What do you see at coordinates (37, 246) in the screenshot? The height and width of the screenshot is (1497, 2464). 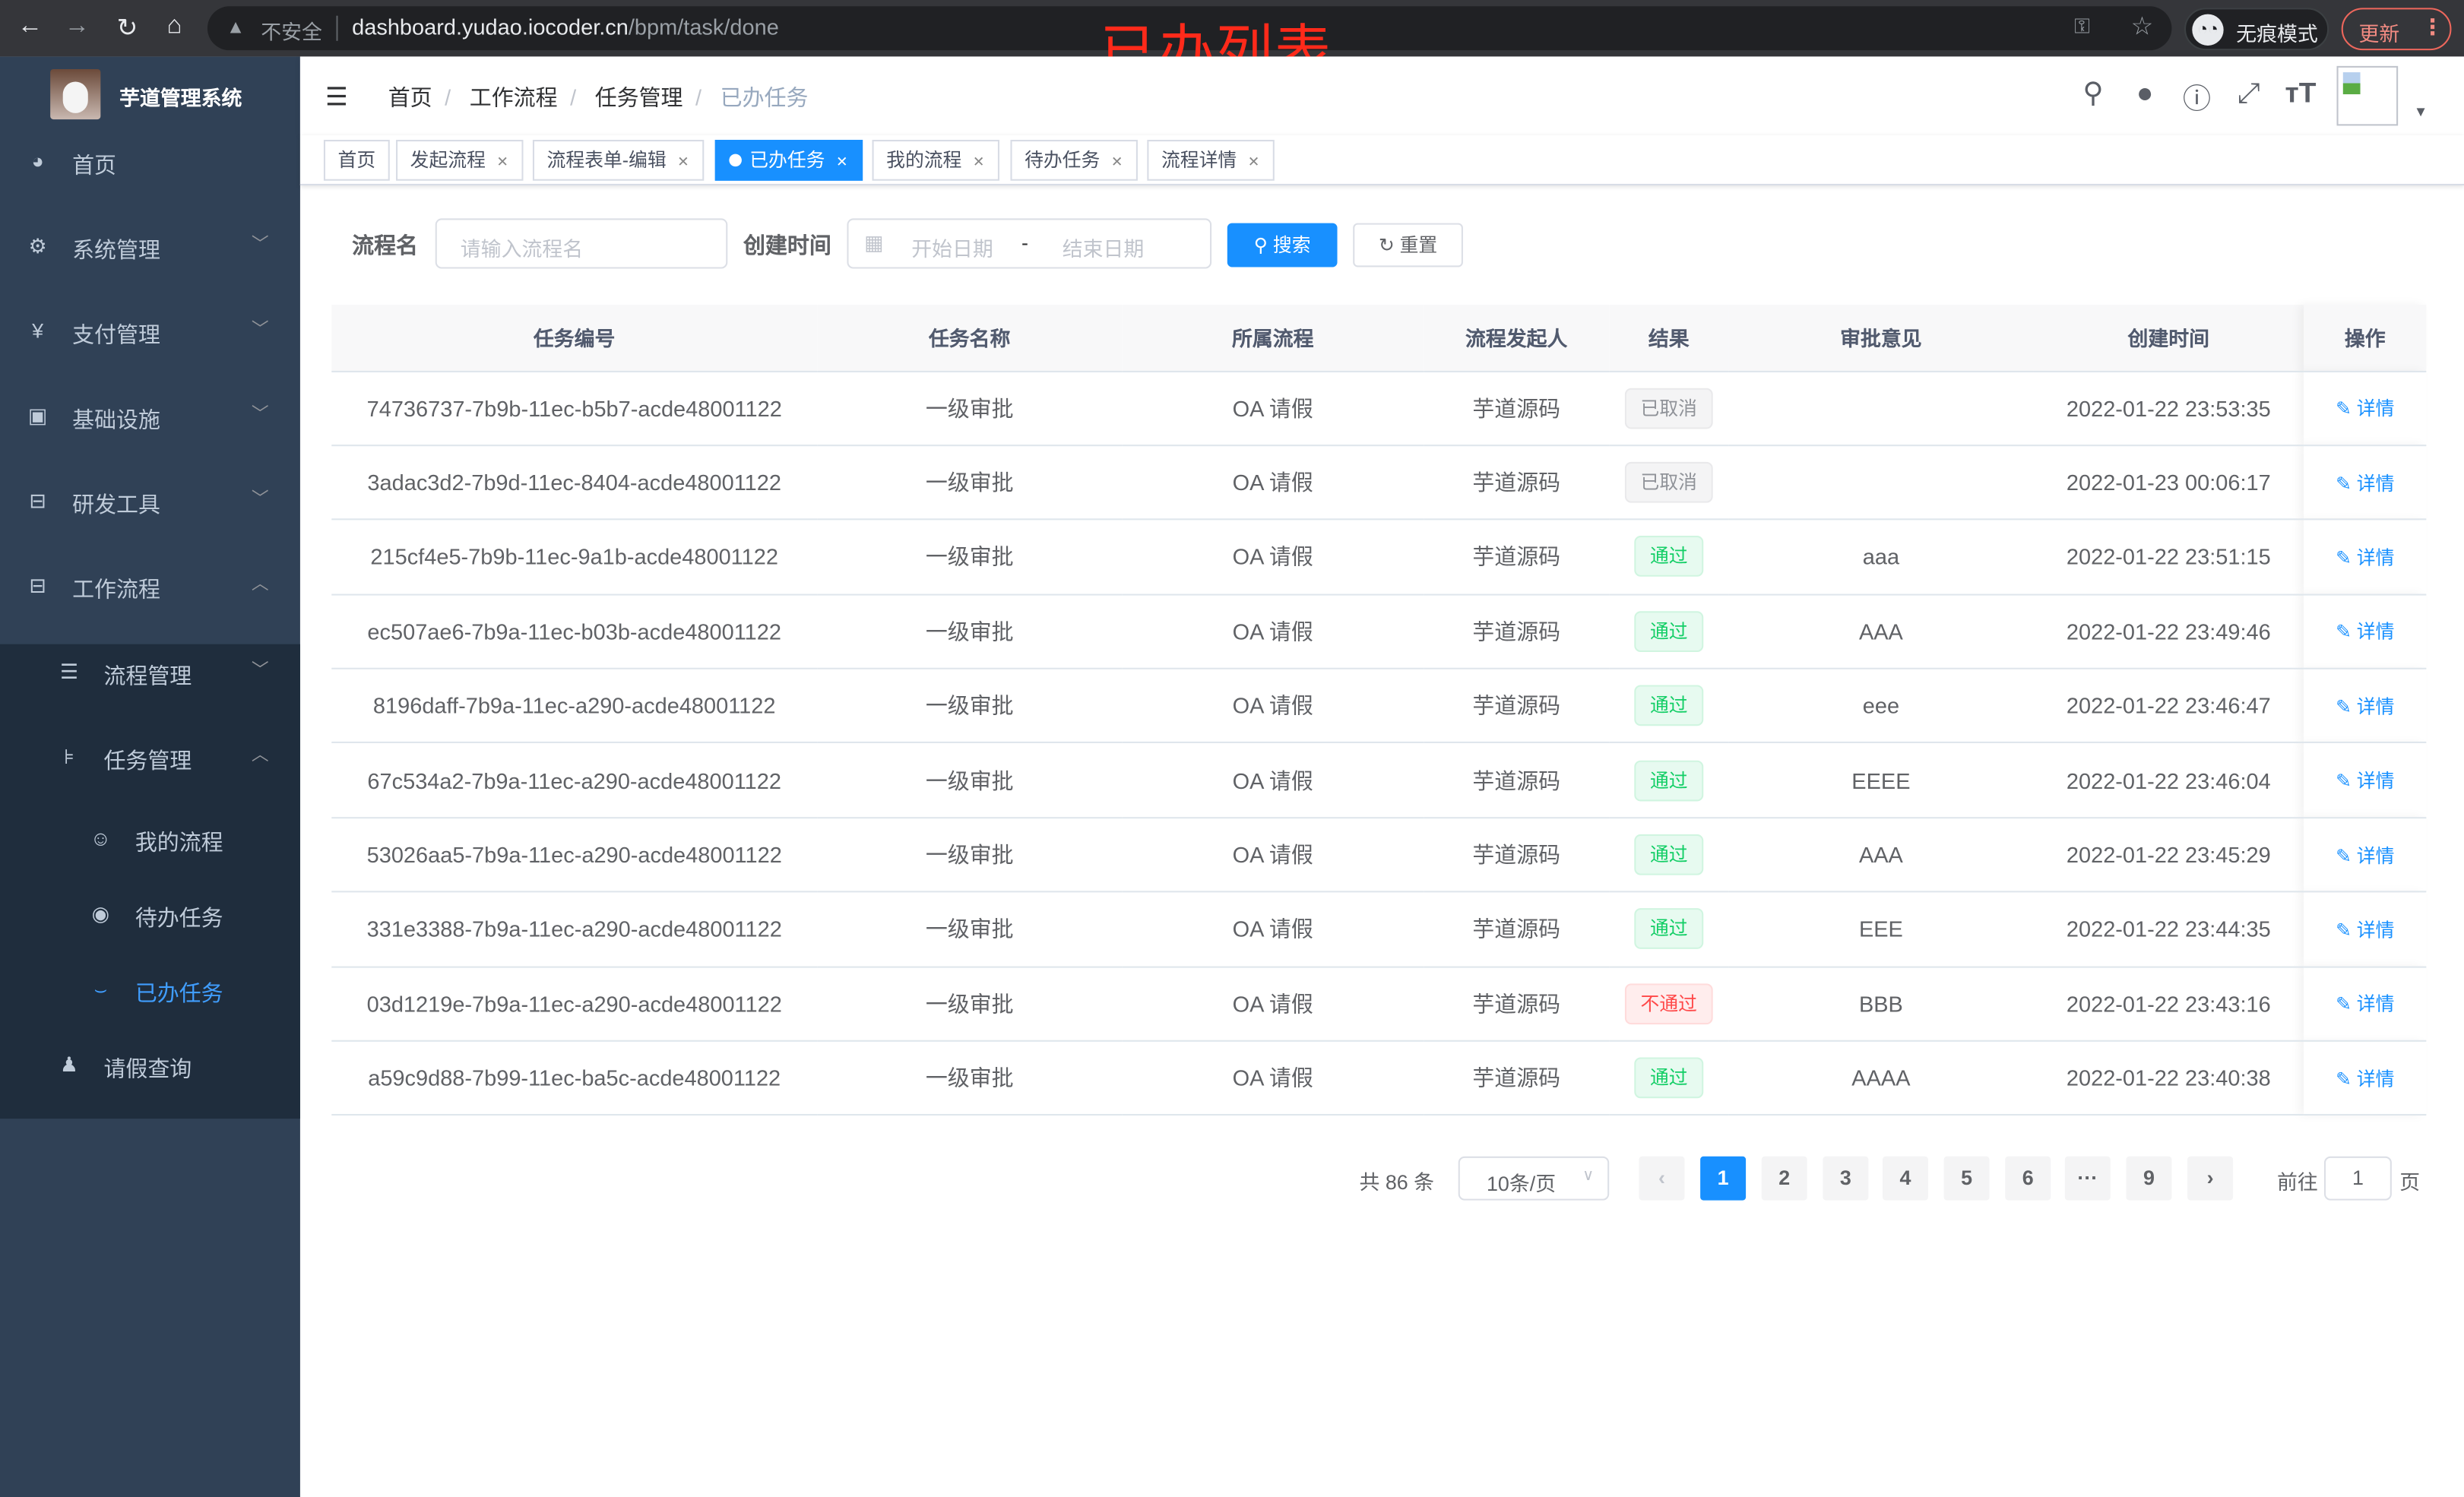 I see `gear-icon: ⚙` at bounding box center [37, 246].